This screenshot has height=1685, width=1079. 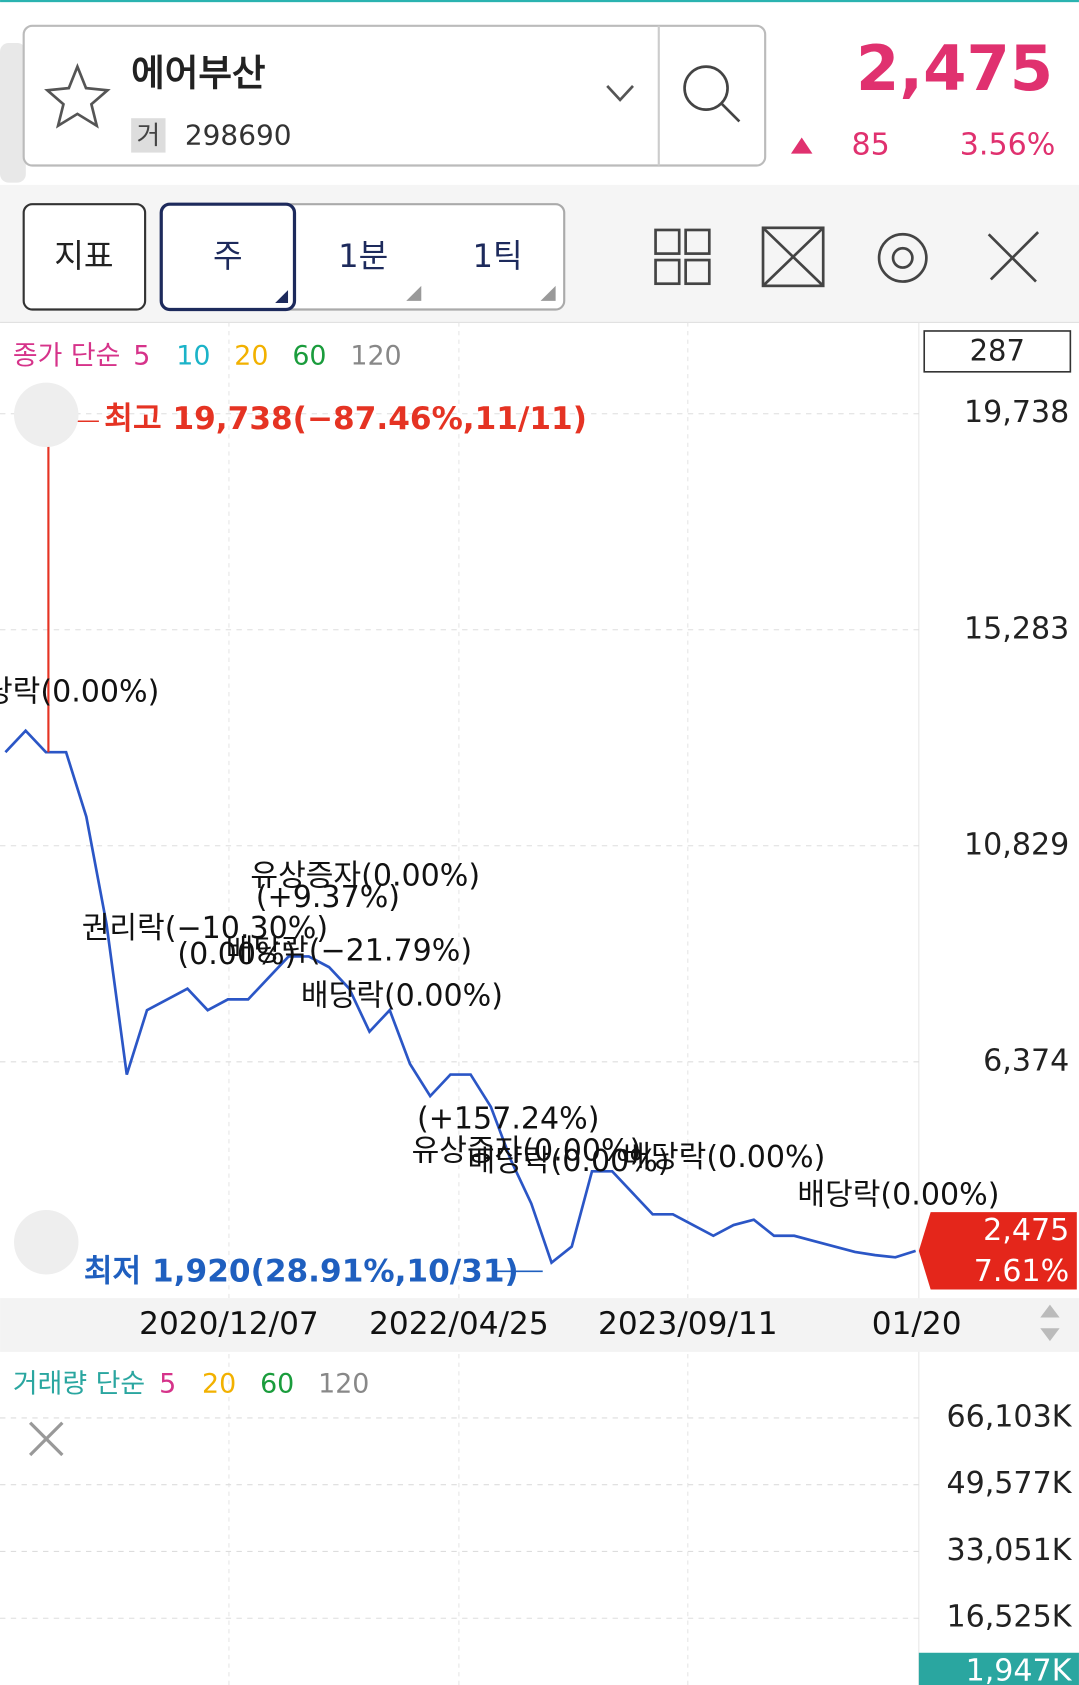 I want to click on top-accent, so click(x=539, y=1).